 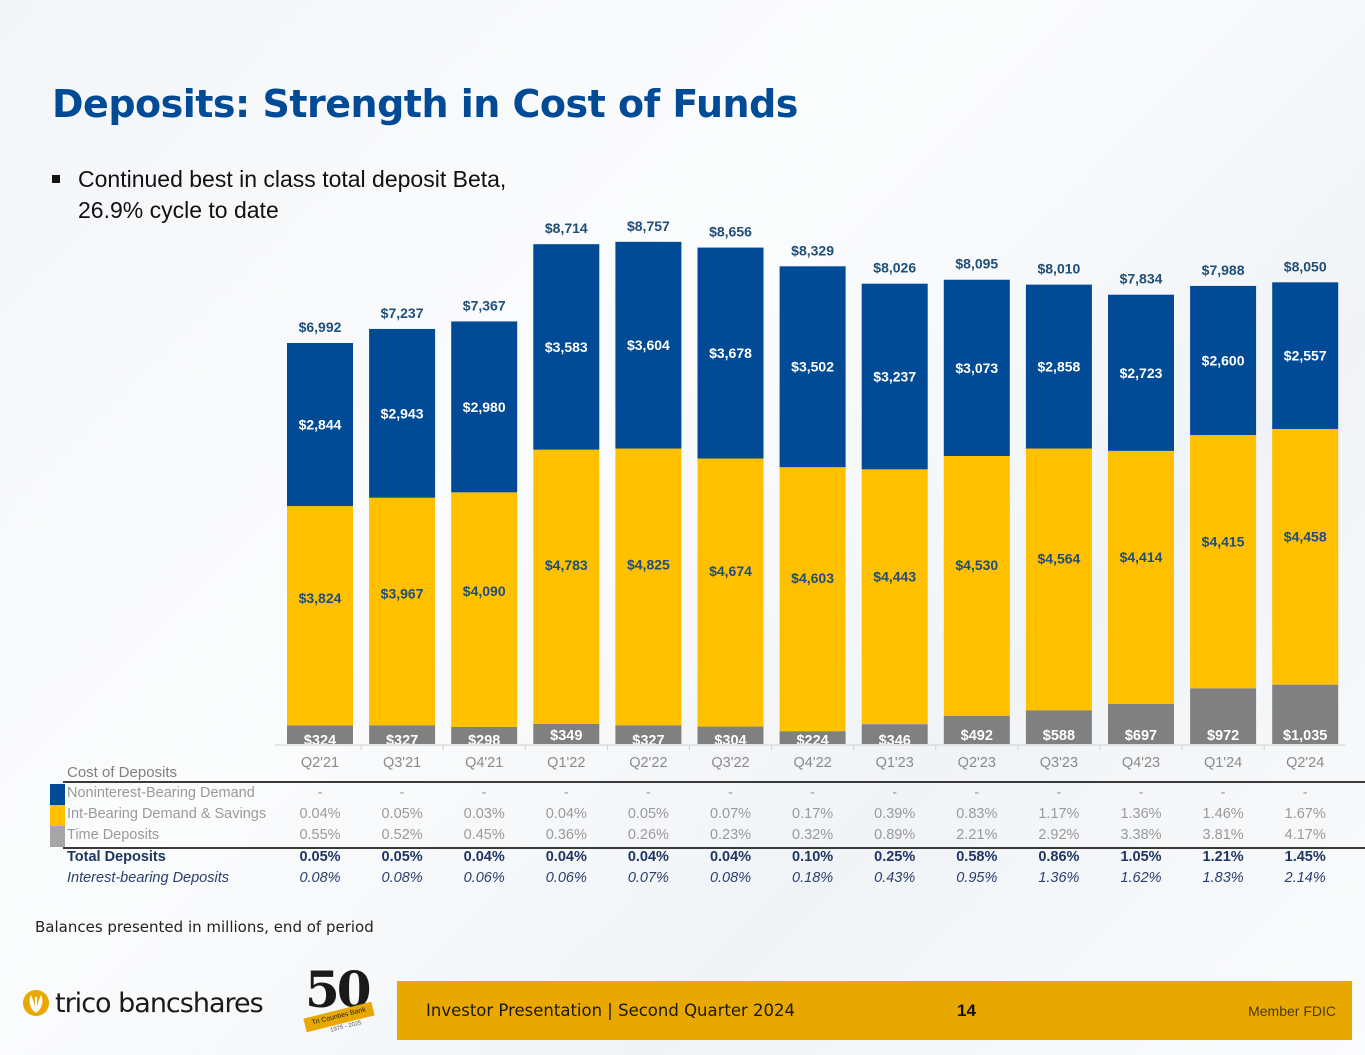 What do you see at coordinates (977, 763) in the screenshot?
I see `x-tick-label: Q2'23` at bounding box center [977, 763].